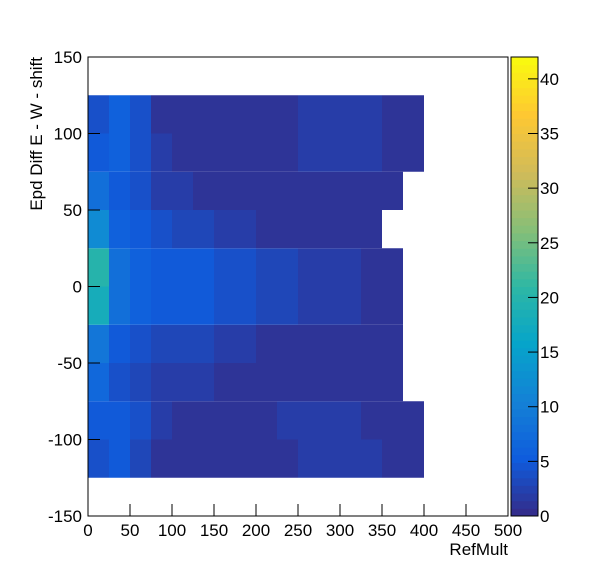 The image size is (598, 575). What do you see at coordinates (340, 530) in the screenshot?
I see `x-tick-label: 300` at bounding box center [340, 530].